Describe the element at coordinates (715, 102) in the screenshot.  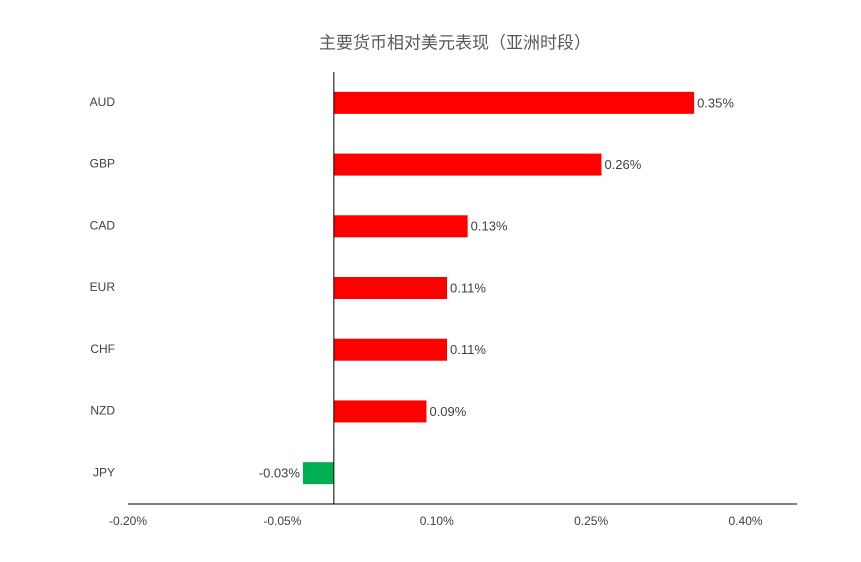
I see `value-label: 0.35%` at that location.